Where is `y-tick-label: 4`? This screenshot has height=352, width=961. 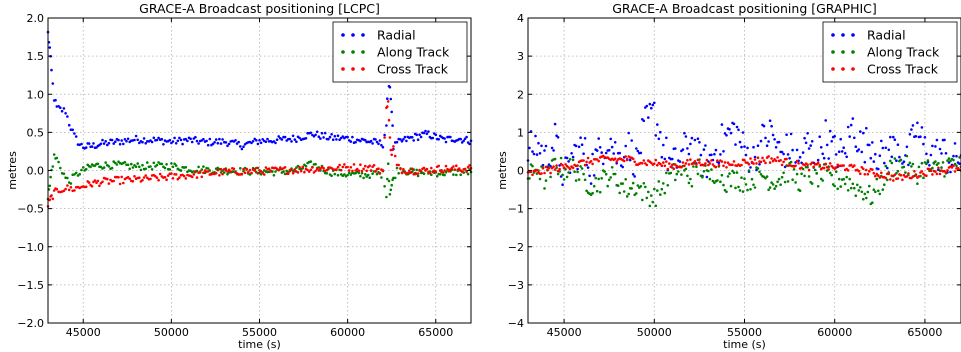 y-tick-label: 4 is located at coordinates (520, 18).